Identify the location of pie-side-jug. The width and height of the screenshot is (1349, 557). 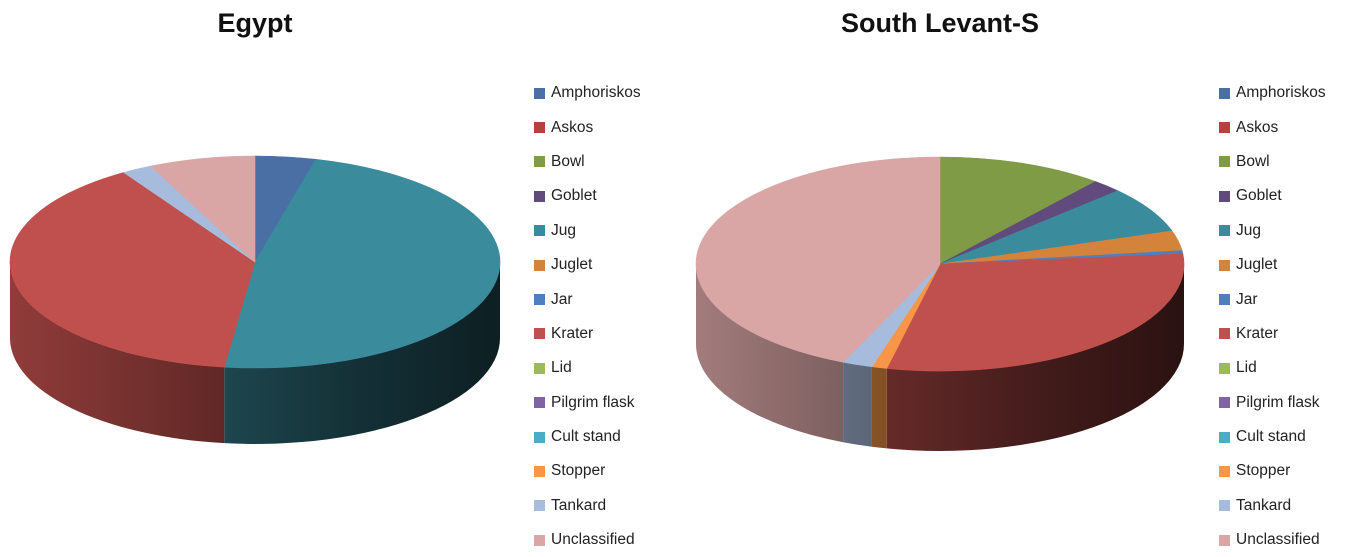
(362, 353).